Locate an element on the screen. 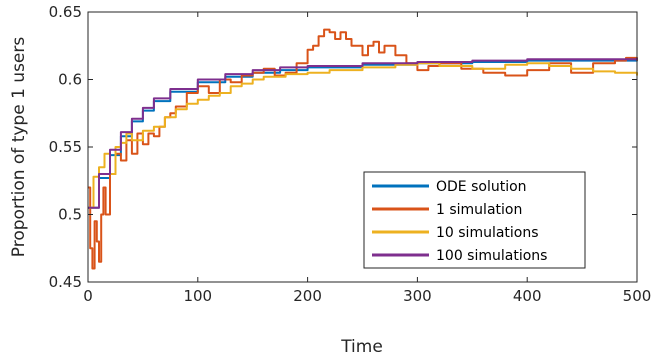 Image resolution: width=655 pixels, height=360 pixels. x-tick-label: 300 is located at coordinates (417, 296).